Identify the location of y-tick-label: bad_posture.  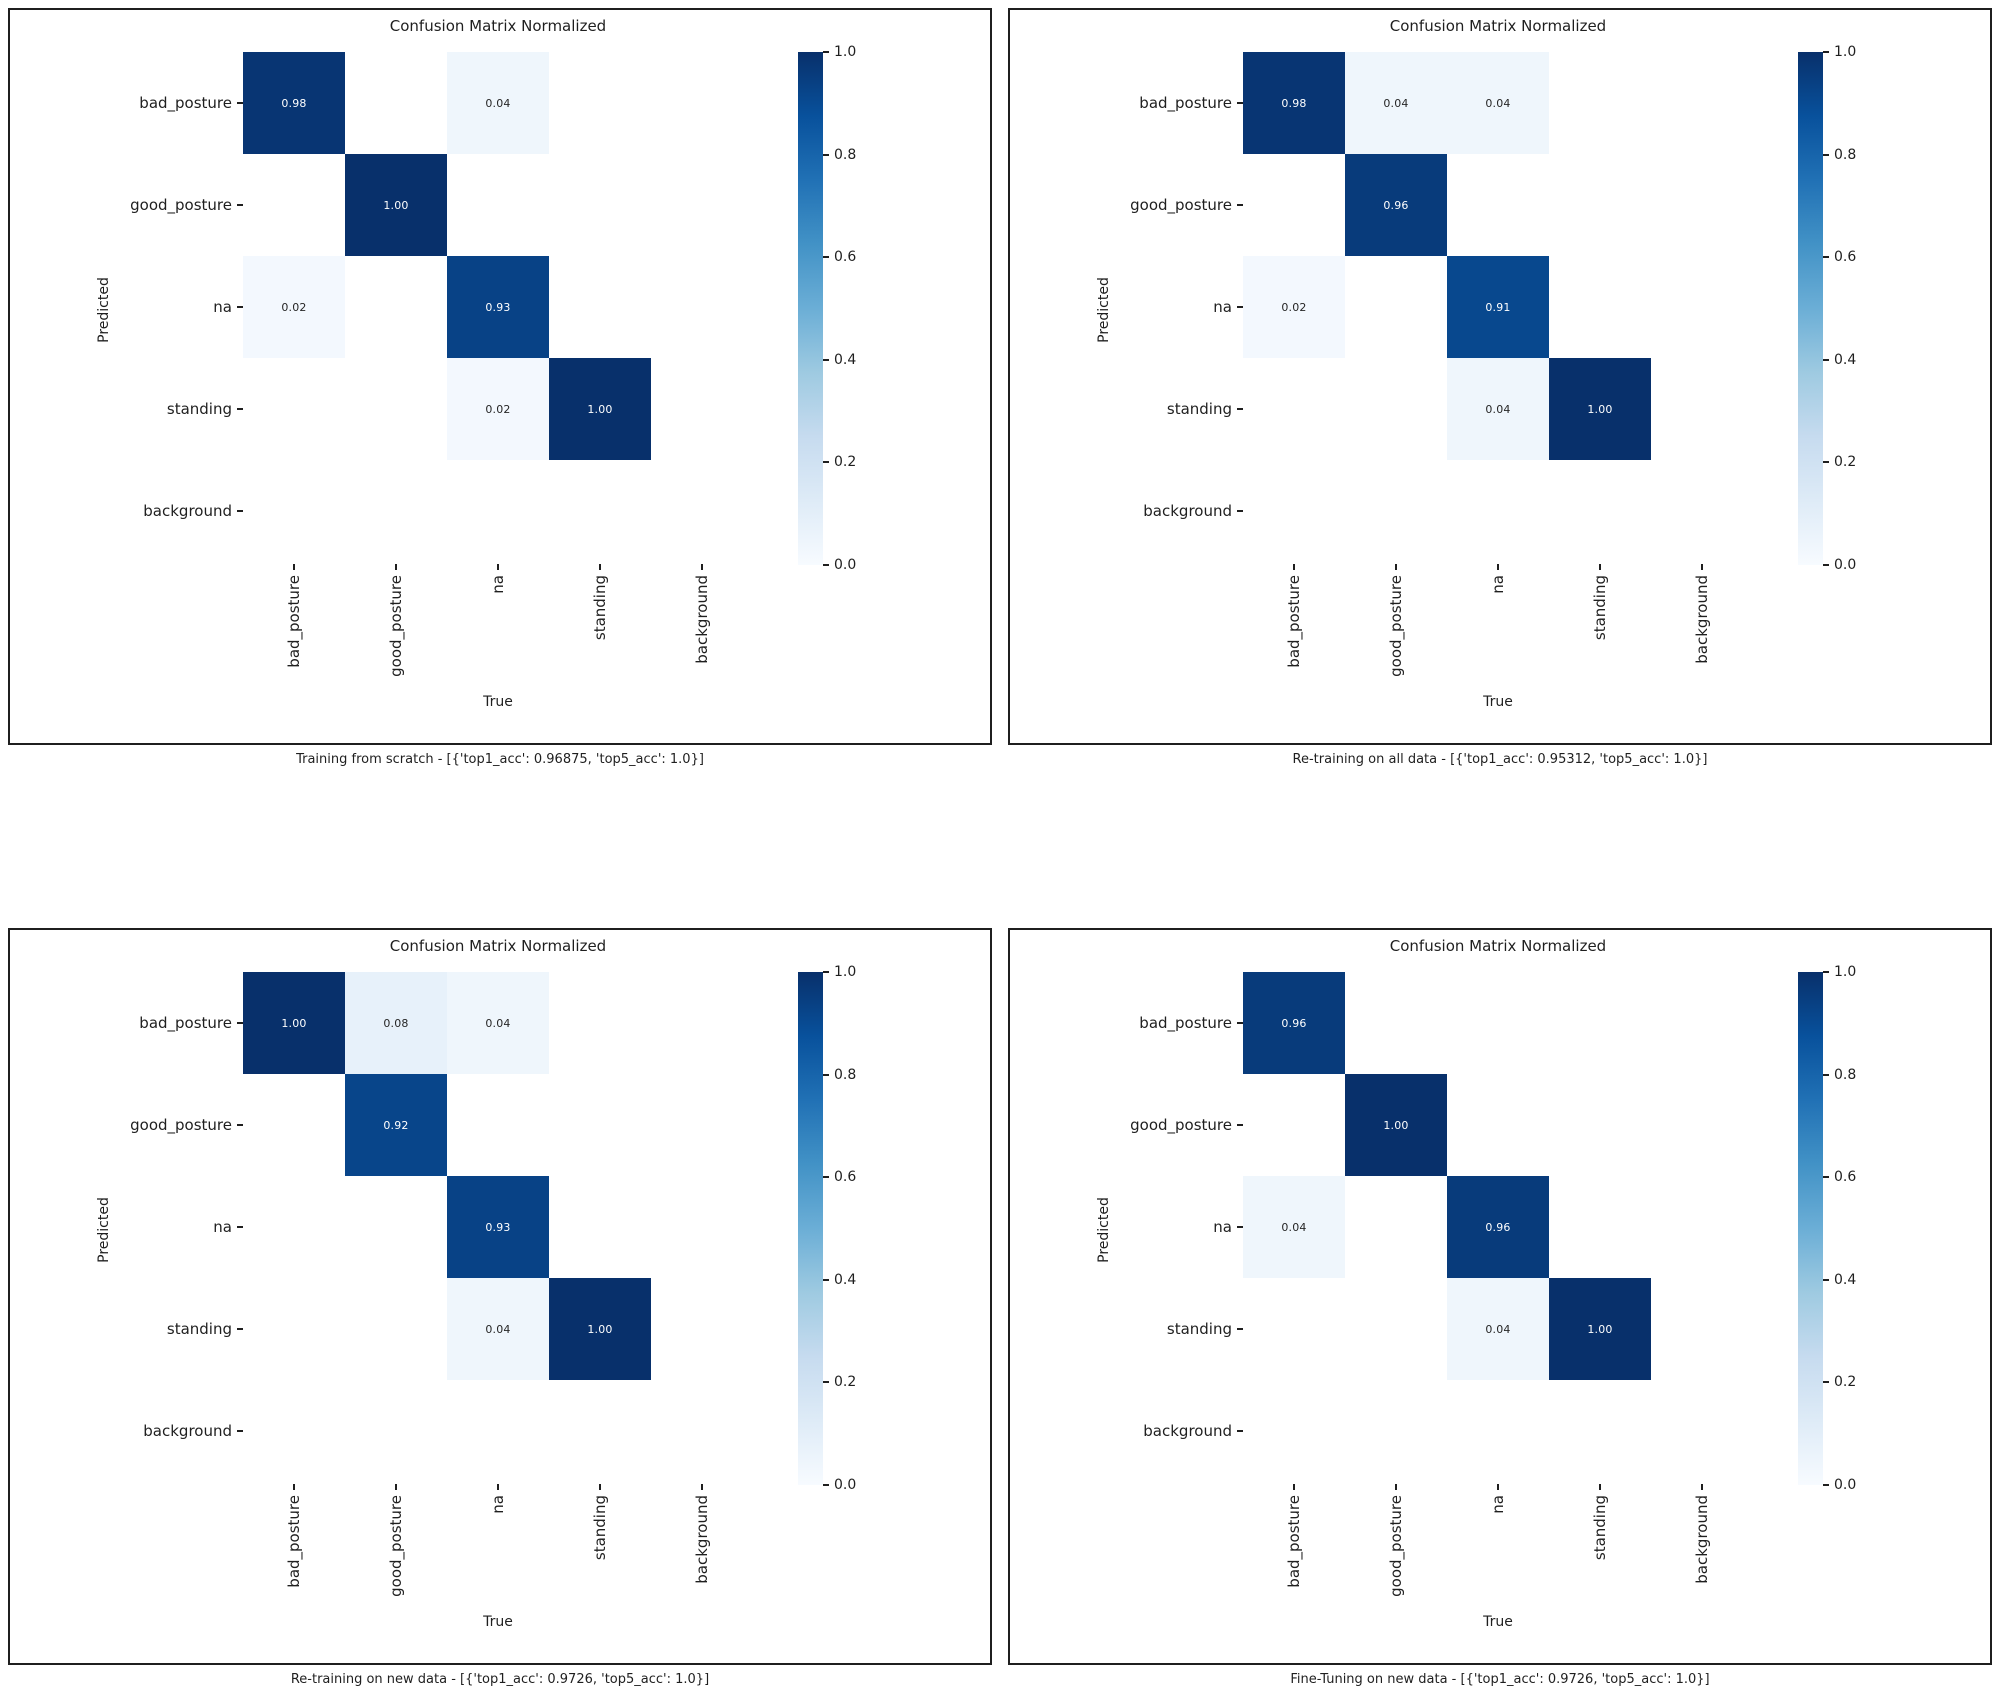
(1185, 1023).